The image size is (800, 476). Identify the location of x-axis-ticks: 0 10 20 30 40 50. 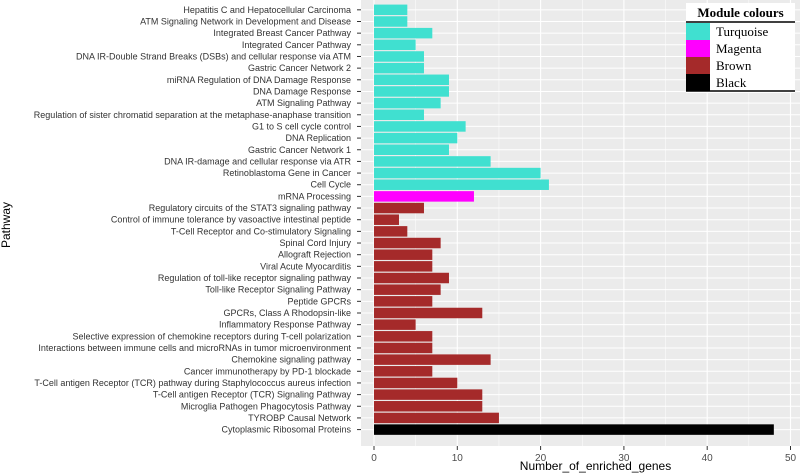
(583, 455).